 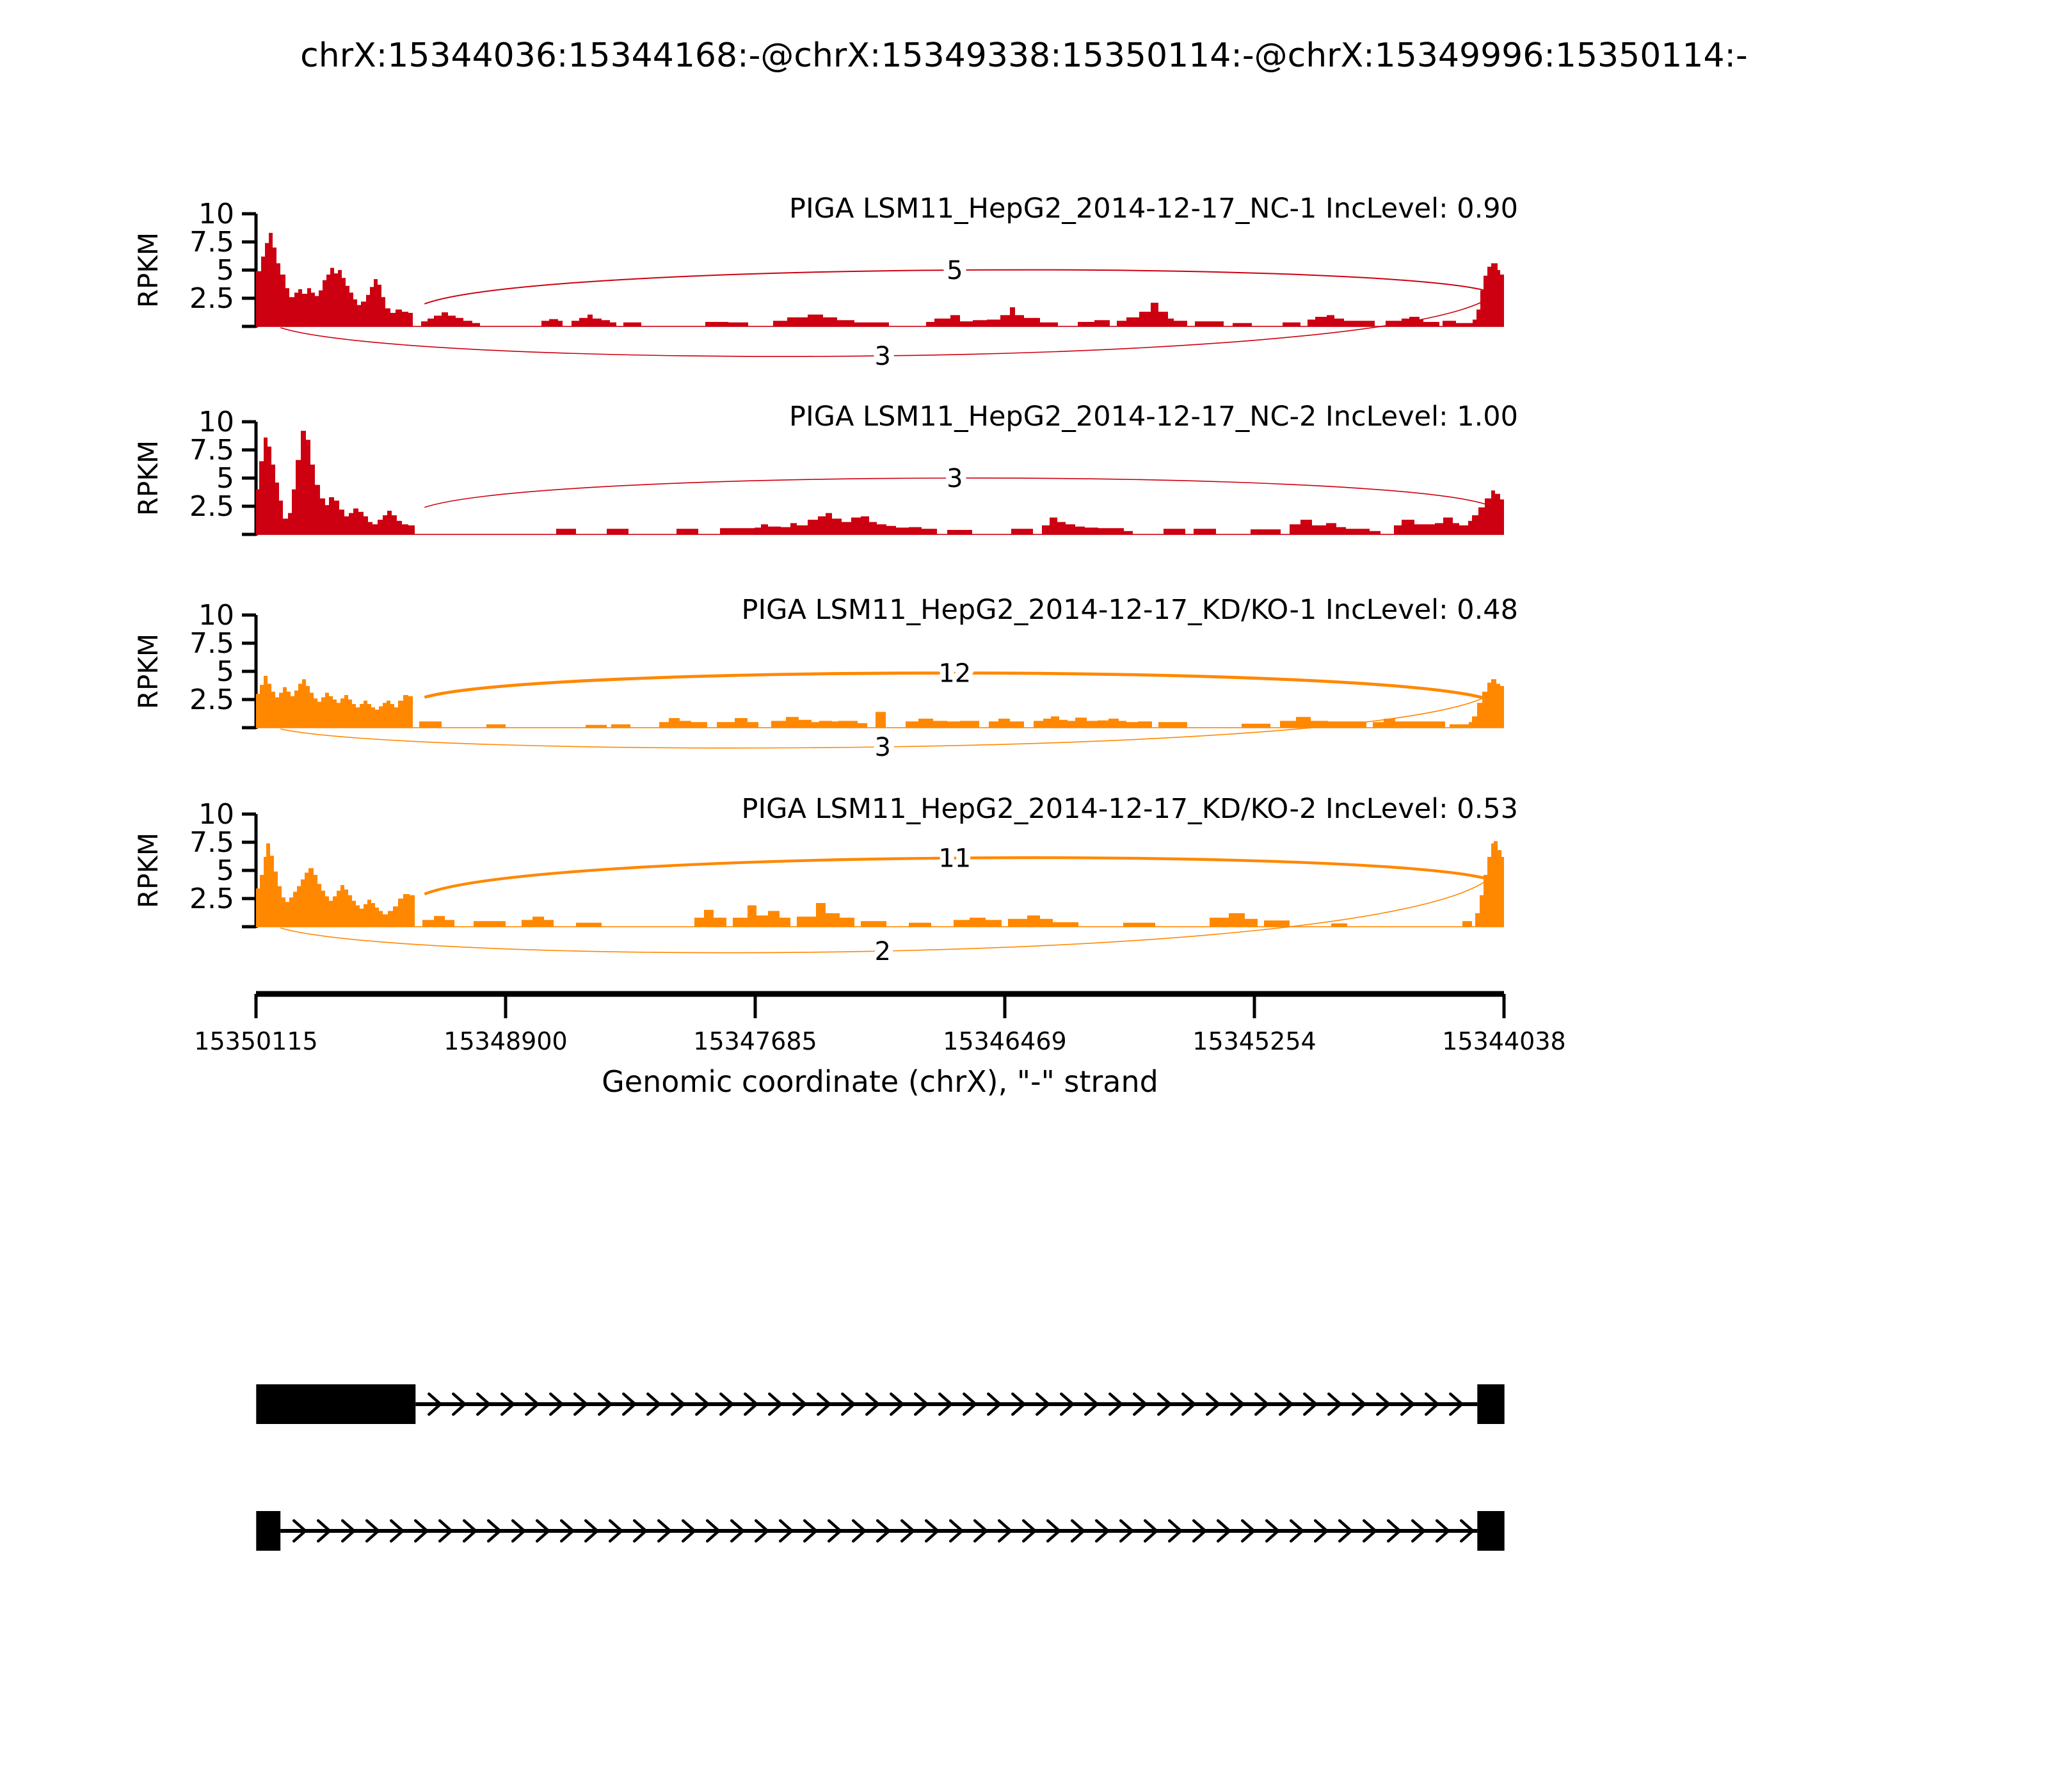 I want to click on x-tick-label: 15348900, so click(x=505, y=1041).